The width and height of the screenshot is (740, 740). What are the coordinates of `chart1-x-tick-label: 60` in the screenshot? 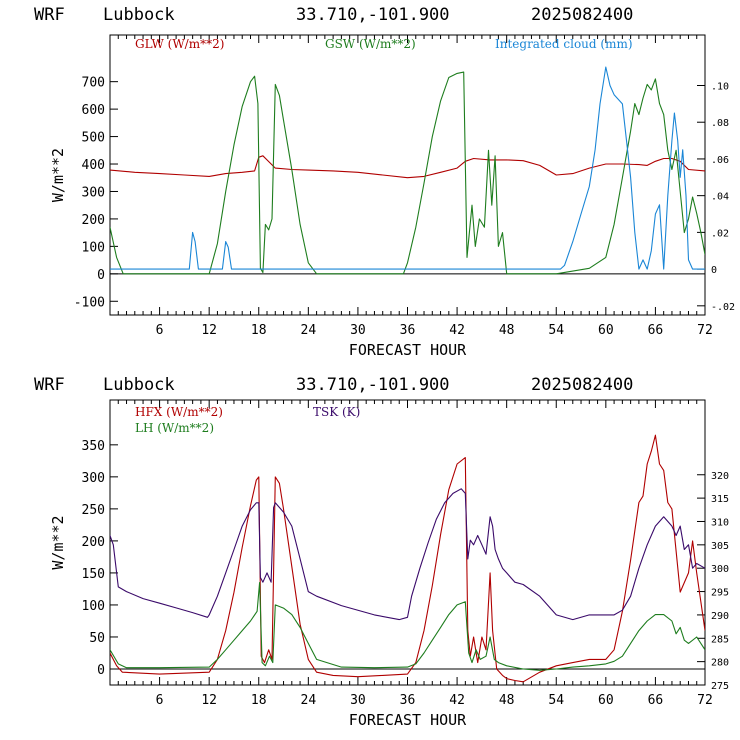 It's located at (606, 330).